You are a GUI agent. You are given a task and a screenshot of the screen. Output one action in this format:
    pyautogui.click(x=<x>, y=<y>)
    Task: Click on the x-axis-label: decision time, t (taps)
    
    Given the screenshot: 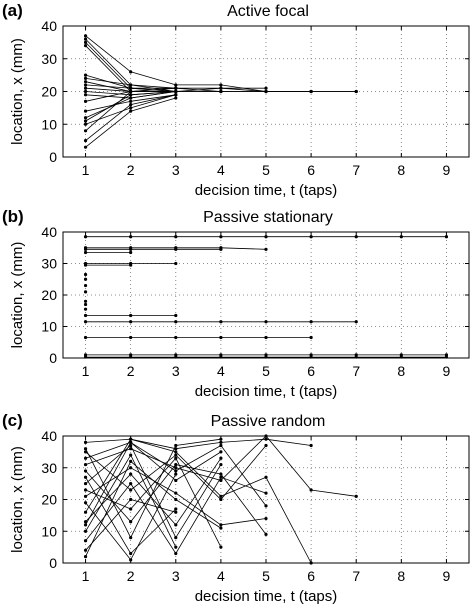 What is the action you would take?
    pyautogui.click(x=266, y=190)
    